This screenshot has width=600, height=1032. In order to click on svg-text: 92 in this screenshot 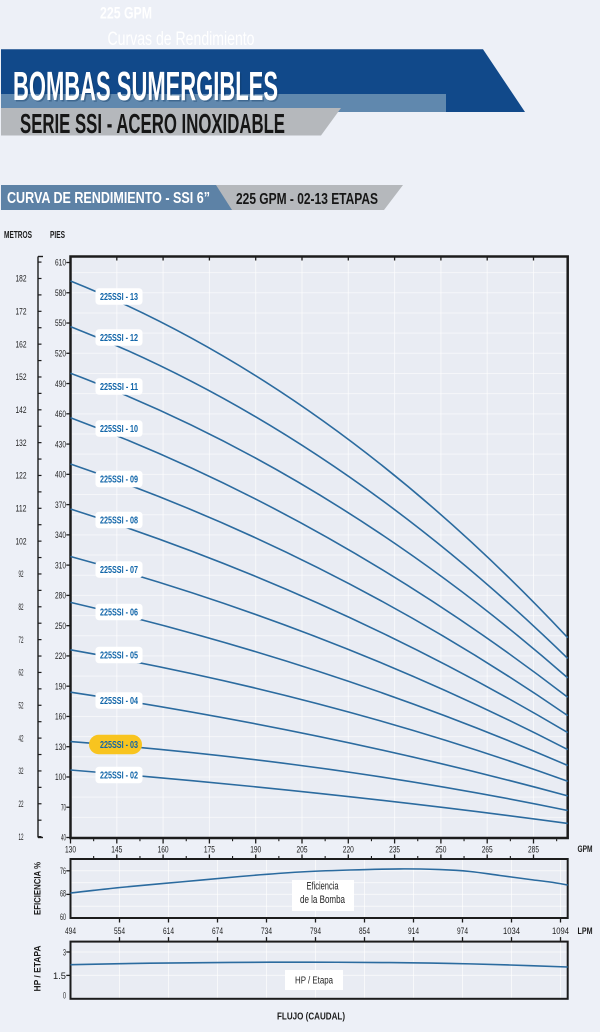, I will do `click(21, 574)`.